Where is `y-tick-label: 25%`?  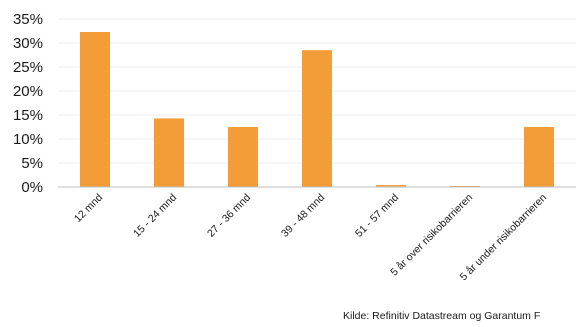
y-tick-label: 25% is located at coordinates (28, 67).